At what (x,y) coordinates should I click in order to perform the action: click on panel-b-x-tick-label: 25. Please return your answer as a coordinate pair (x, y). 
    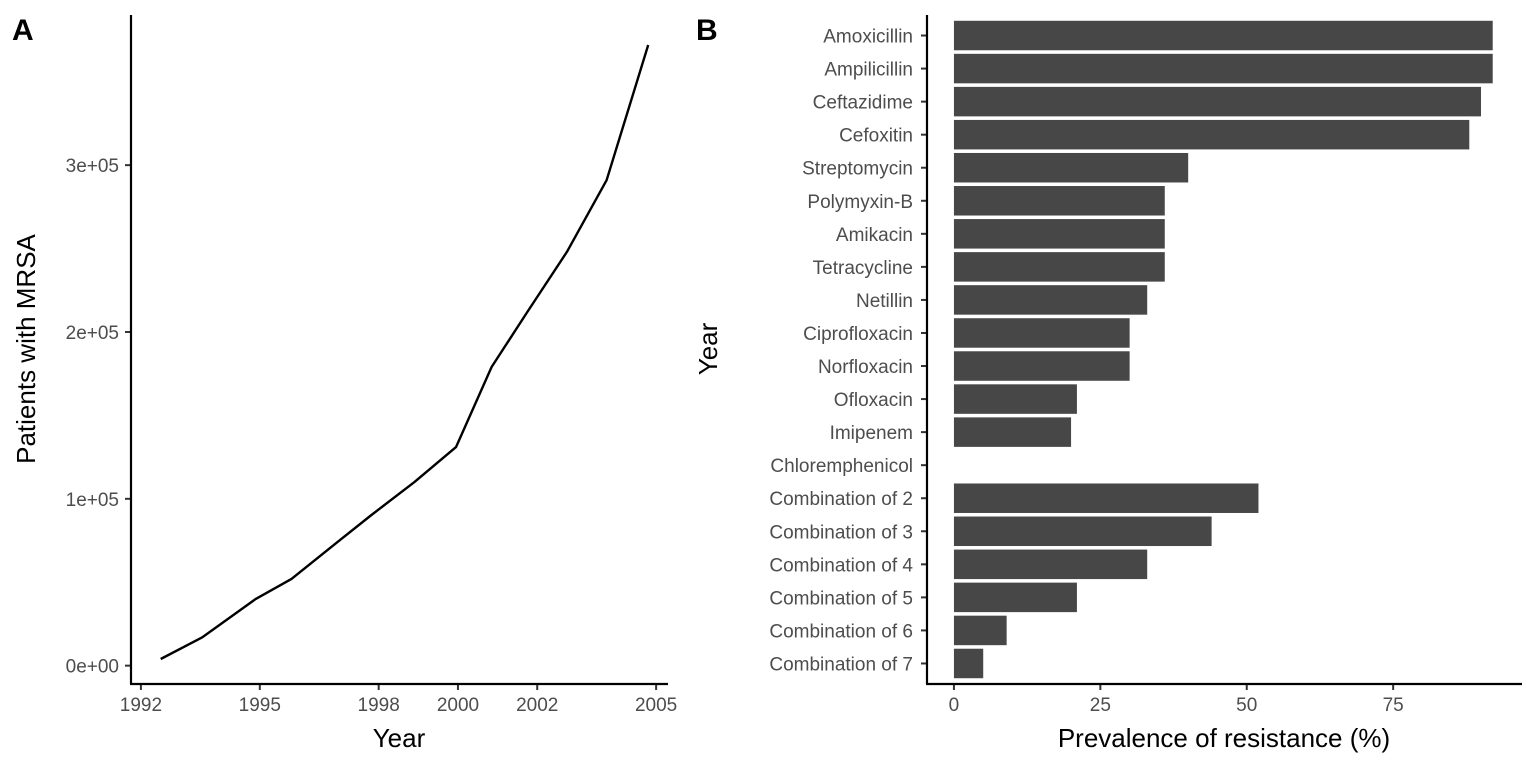
    Looking at the image, I should click on (1100, 705).